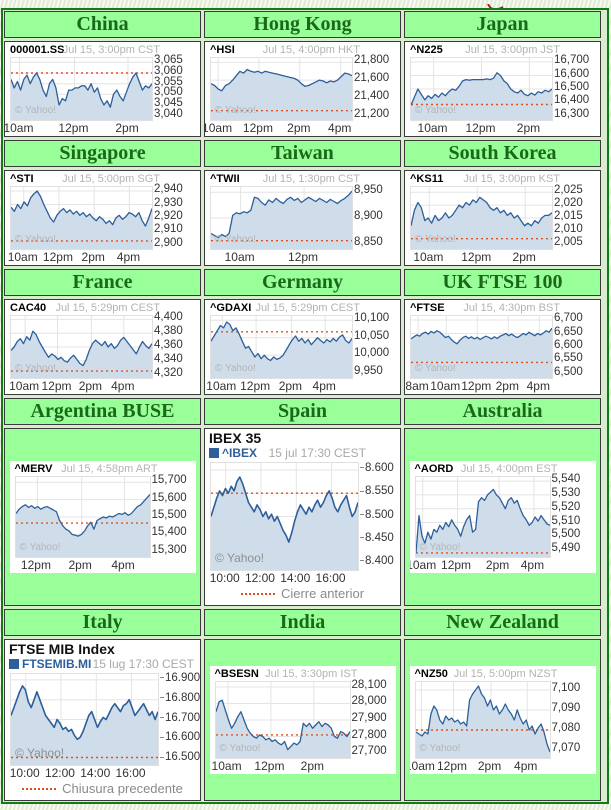  Describe the element at coordinates (240, 453) in the screenshot. I see `legend-ticker: ^IBEX` at that location.